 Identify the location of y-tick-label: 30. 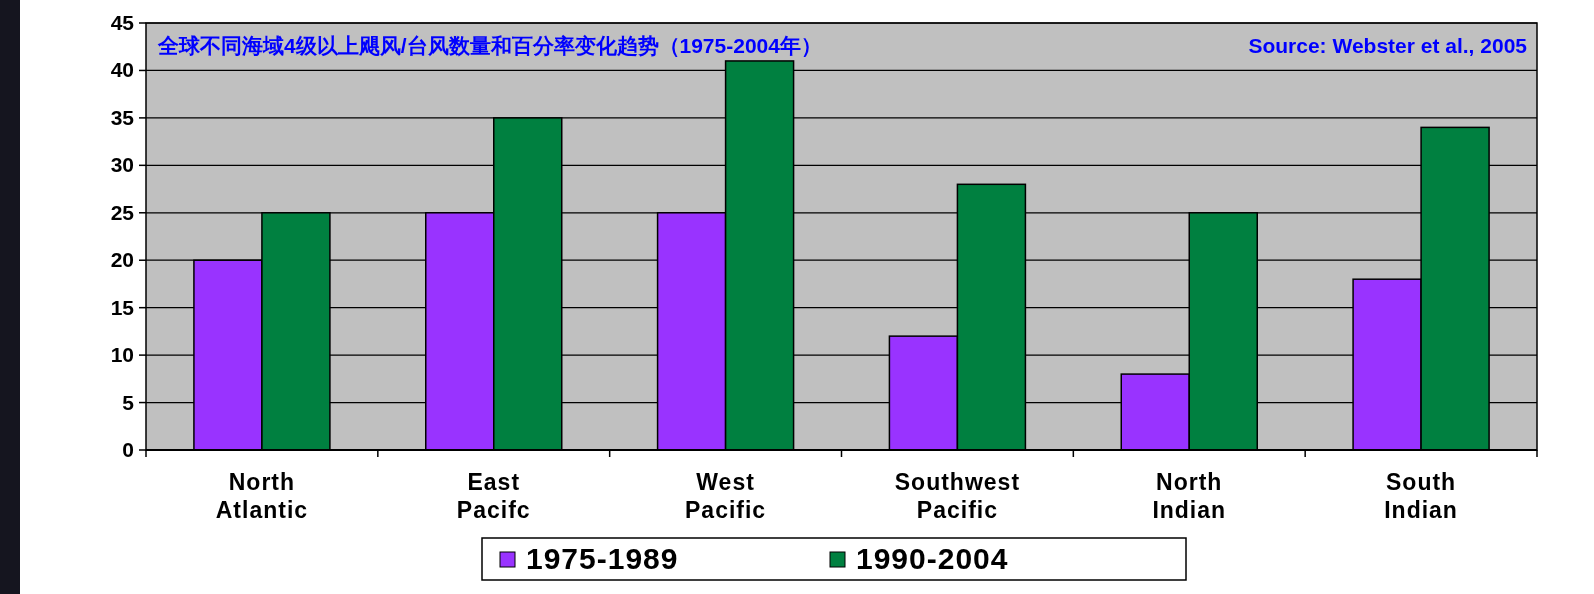
(122, 165).